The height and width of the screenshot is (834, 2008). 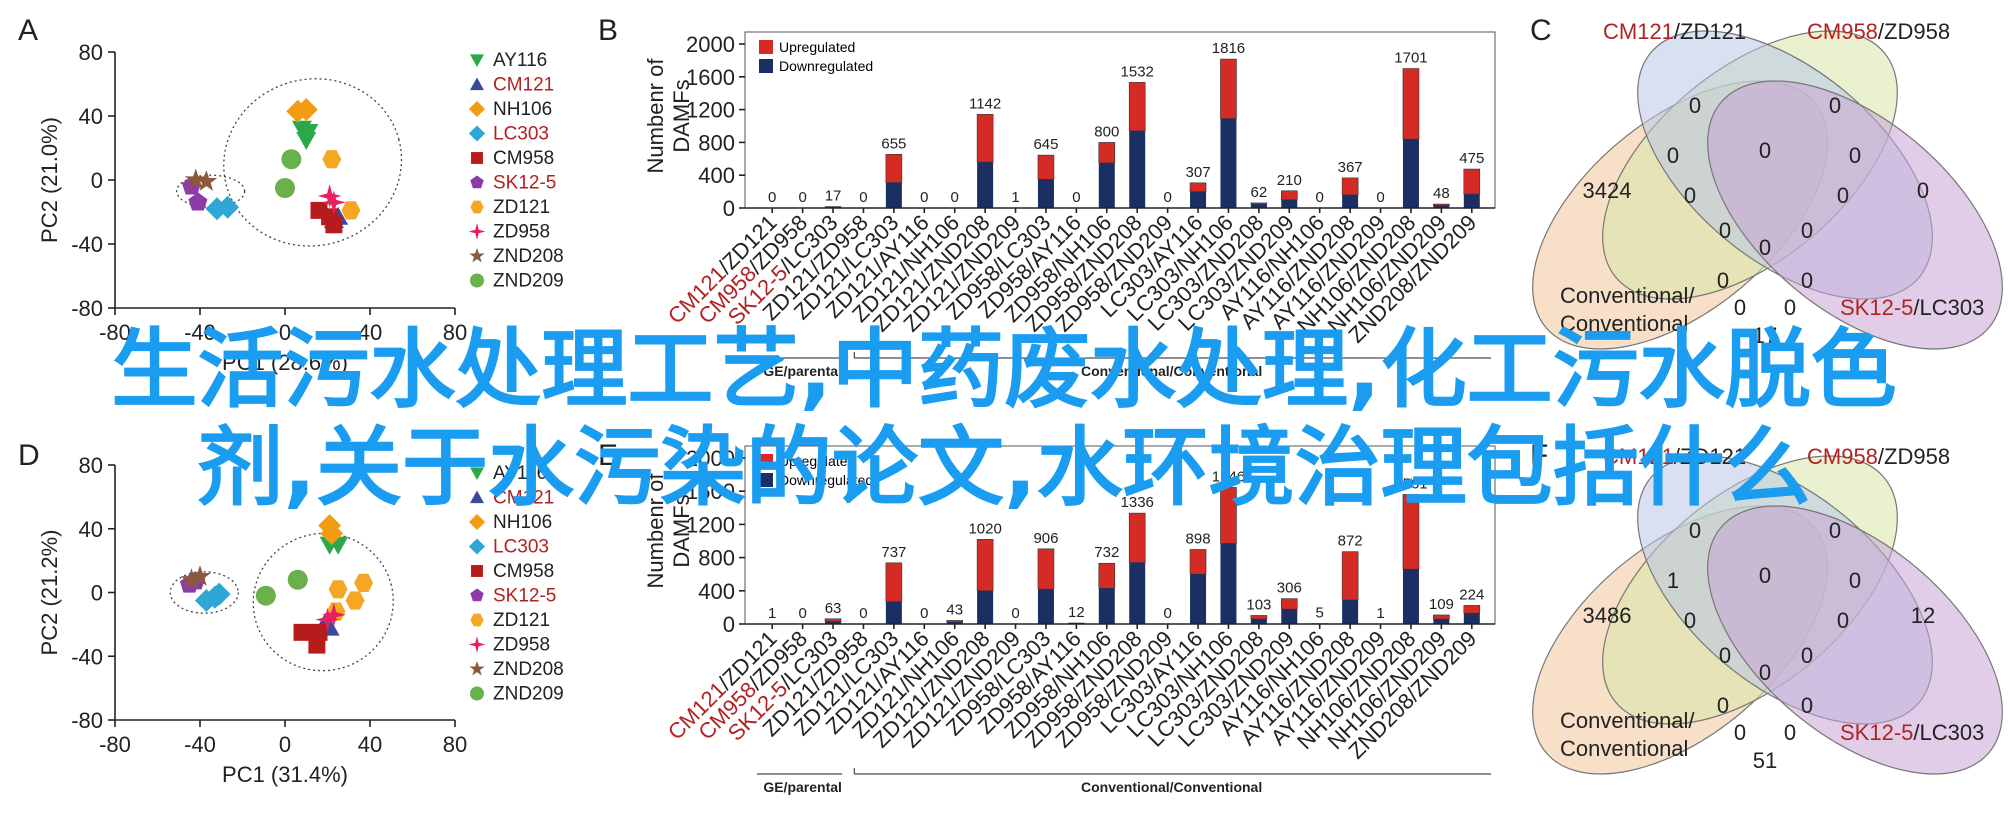 I want to click on x-tick-label: 0, so click(x=285, y=744).